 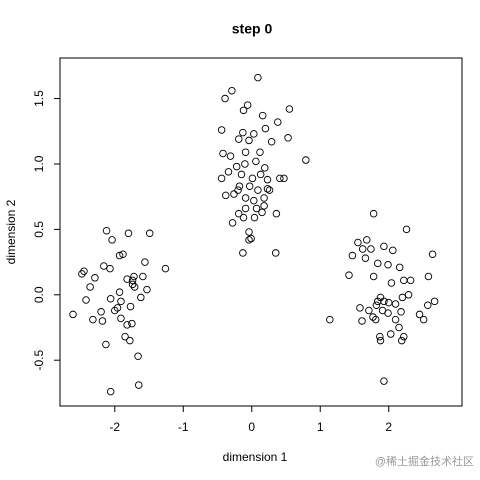 I want to click on x-axis-label: dimension 1, so click(x=255, y=457).